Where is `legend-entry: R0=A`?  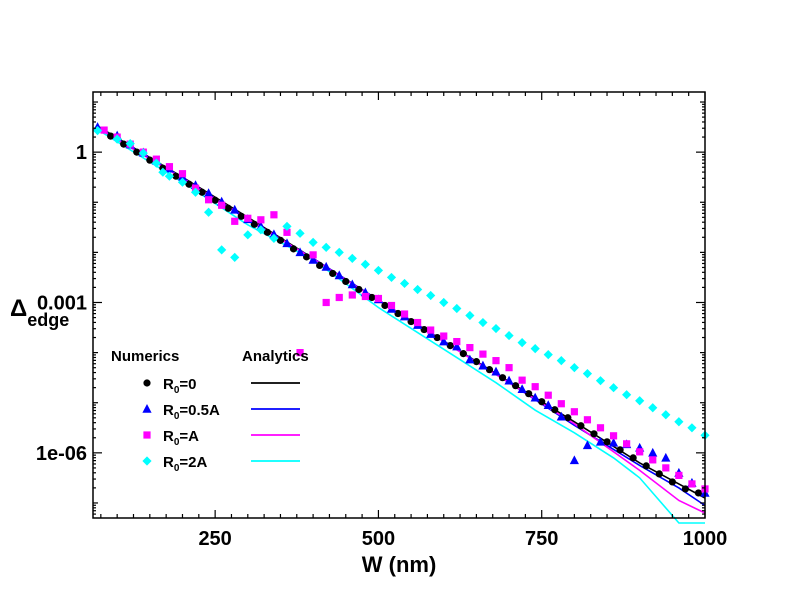
legend-entry: R0=A is located at coordinates (221, 438).